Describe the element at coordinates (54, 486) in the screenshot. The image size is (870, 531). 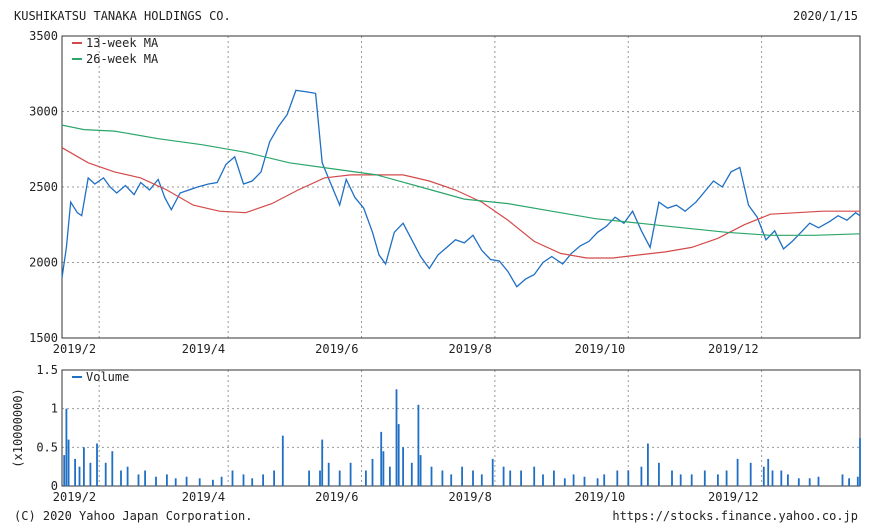
I see `volume-y-tick-label: 0` at that location.